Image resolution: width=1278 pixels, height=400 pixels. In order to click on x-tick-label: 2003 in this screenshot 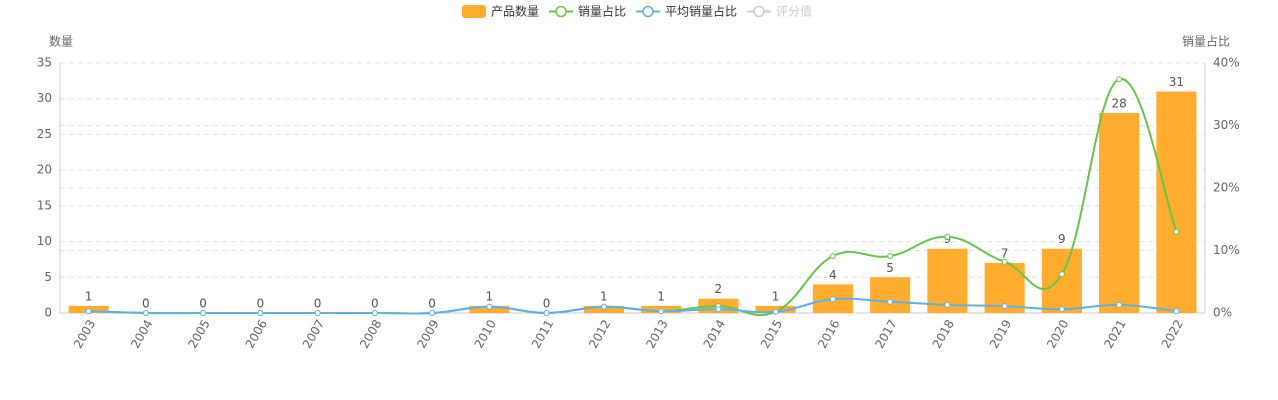, I will do `click(84, 333)`.